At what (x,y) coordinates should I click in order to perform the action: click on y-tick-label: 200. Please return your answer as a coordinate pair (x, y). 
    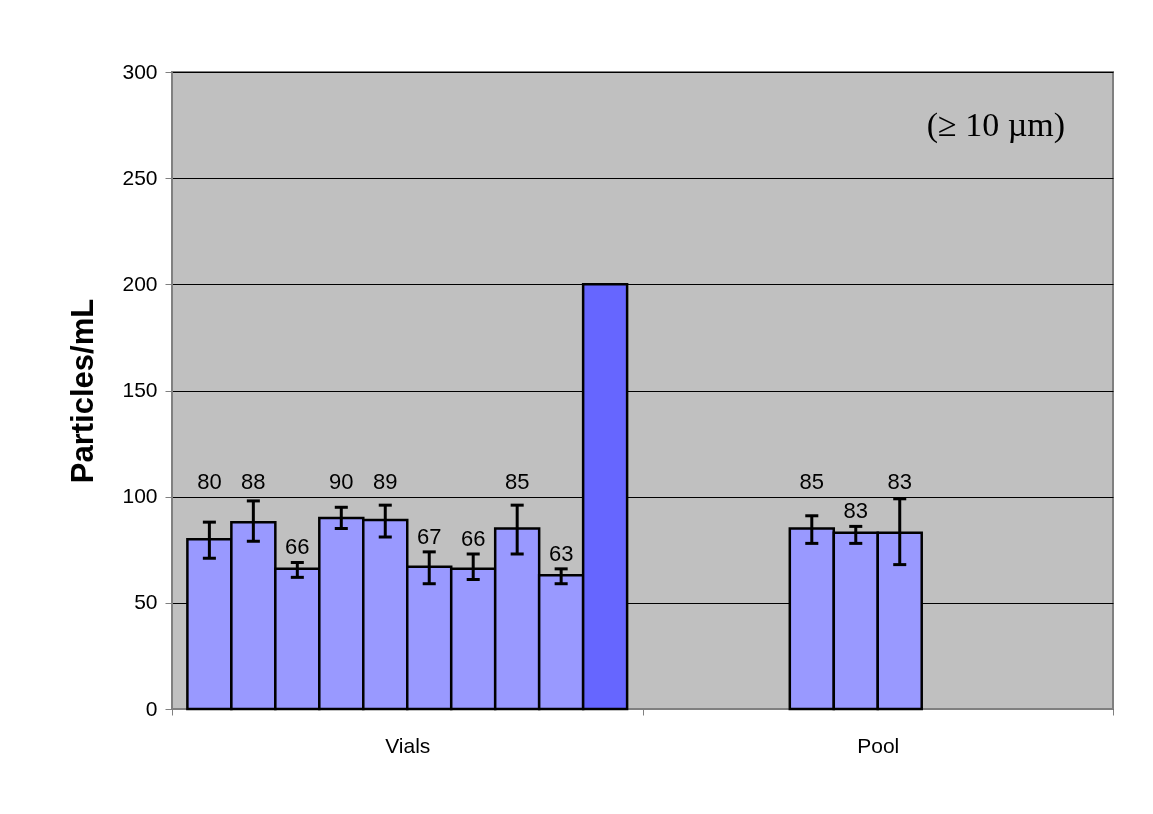
    Looking at the image, I should click on (140, 283).